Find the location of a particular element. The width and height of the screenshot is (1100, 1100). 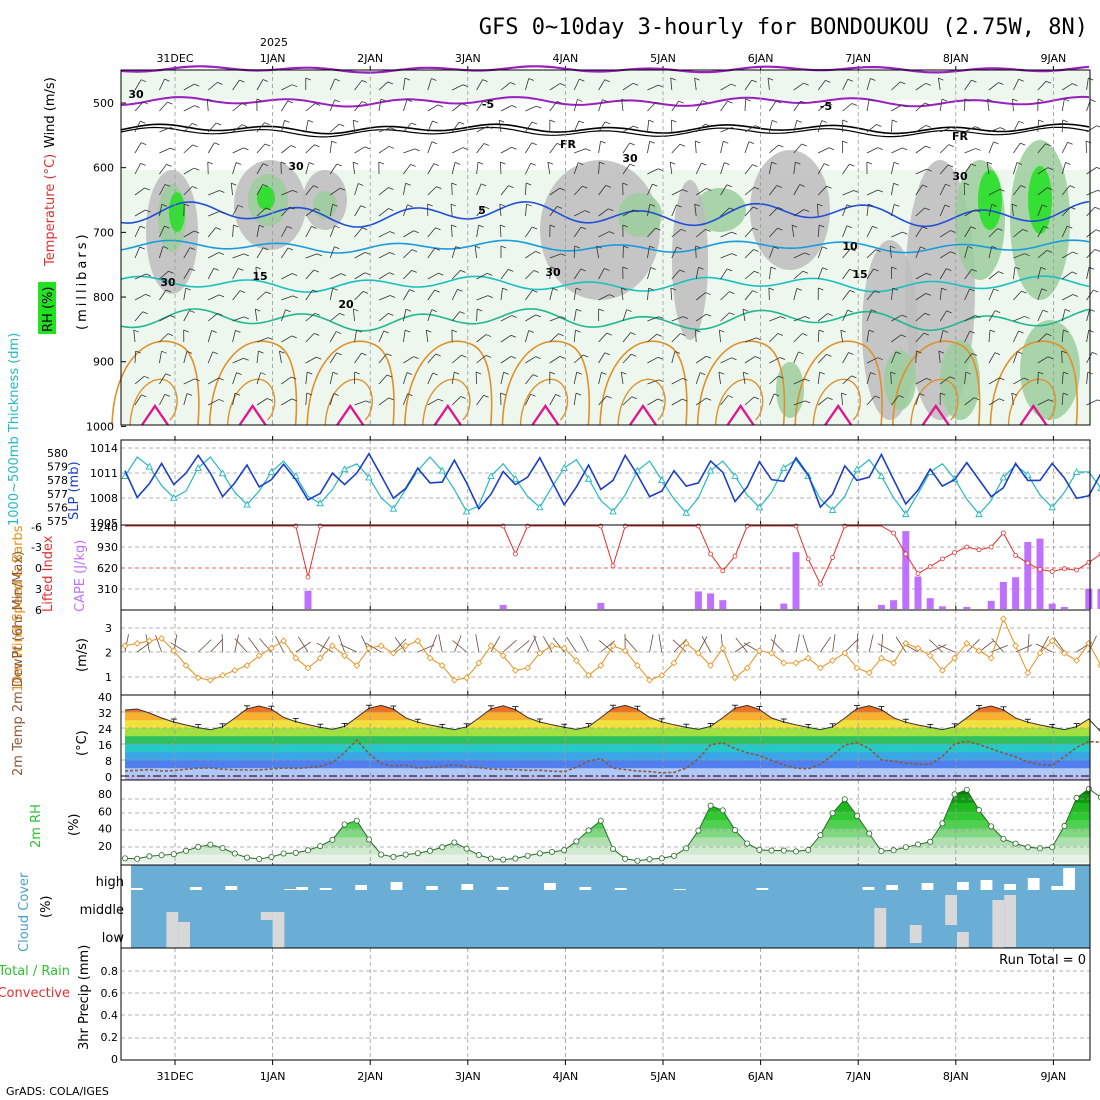

contour-label: 20 is located at coordinates (346, 304).